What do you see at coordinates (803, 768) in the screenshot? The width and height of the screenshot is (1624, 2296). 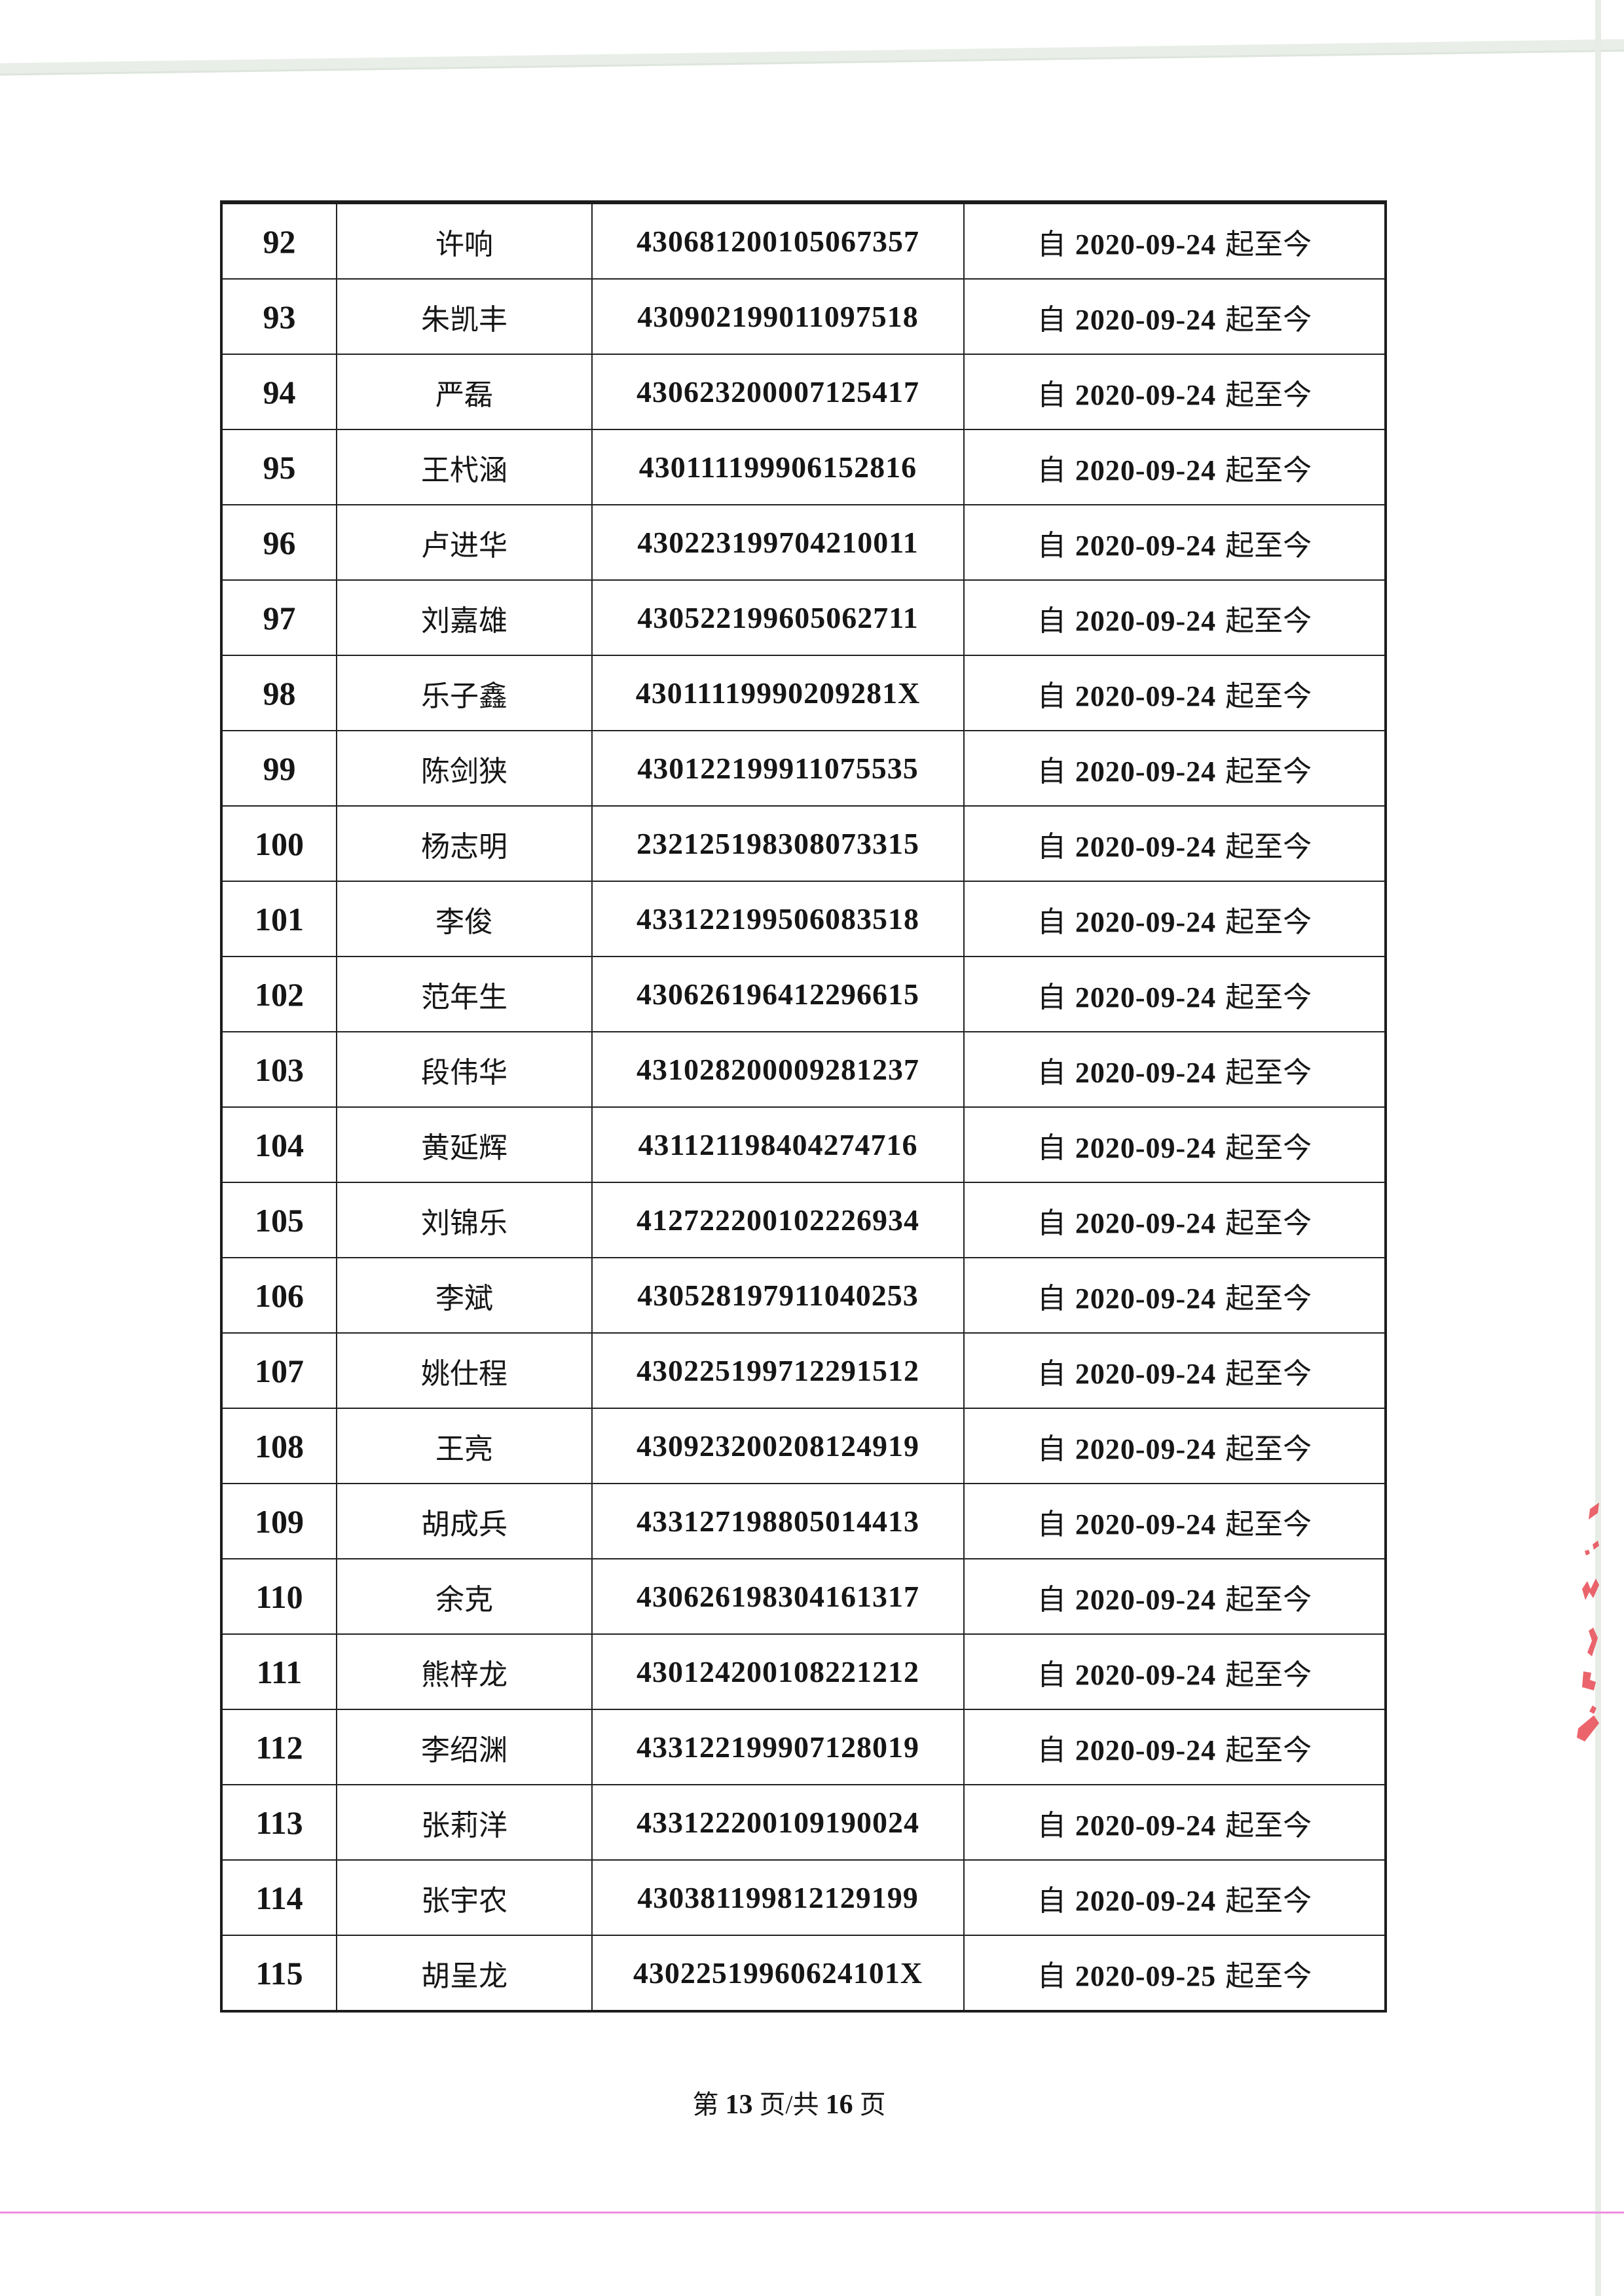 I see `table-row: 99 陈剑狭 430122199911075535 自 2020-09-24 起至今` at bounding box center [803, 768].